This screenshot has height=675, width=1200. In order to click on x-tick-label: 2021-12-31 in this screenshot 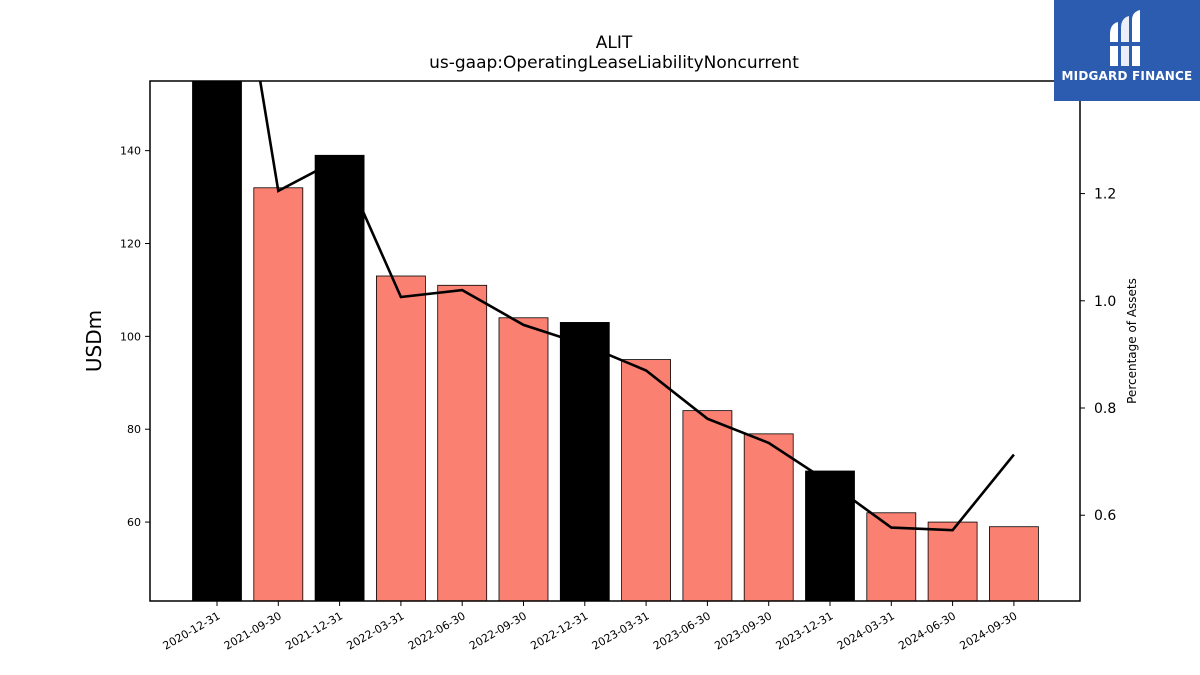, I will do `click(314, 630)`.